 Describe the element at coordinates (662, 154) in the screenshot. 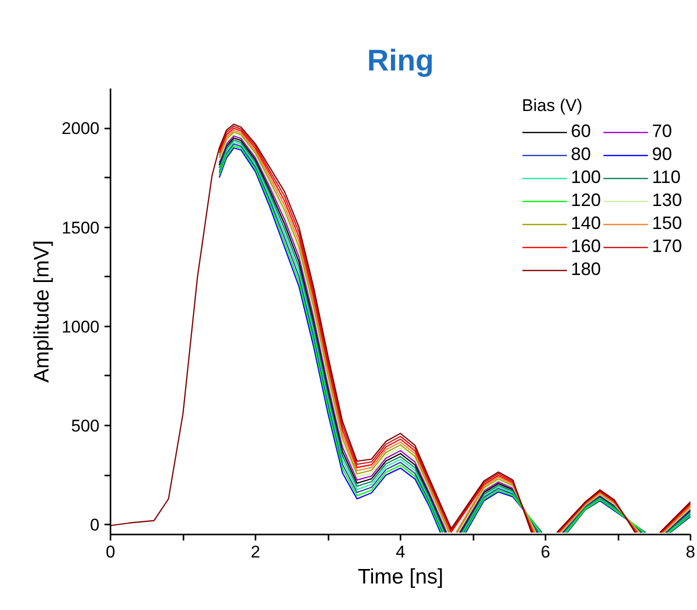

I see `legend-label: 90` at that location.